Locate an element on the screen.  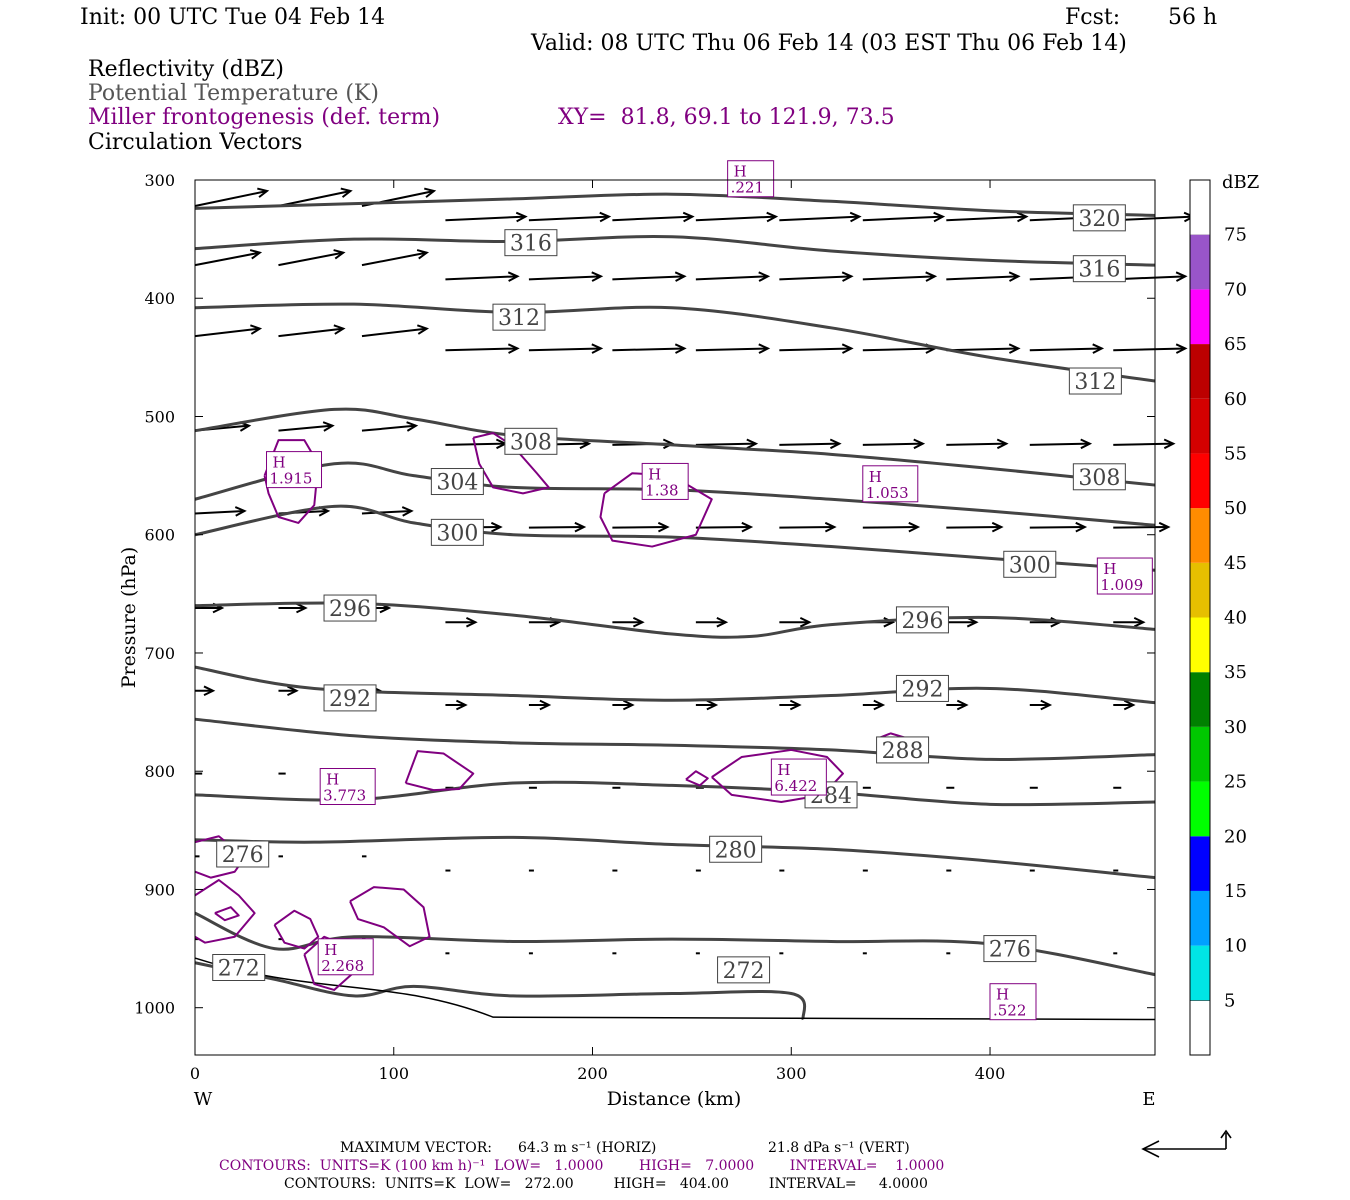
theta-label: 280 is located at coordinates (736, 849).